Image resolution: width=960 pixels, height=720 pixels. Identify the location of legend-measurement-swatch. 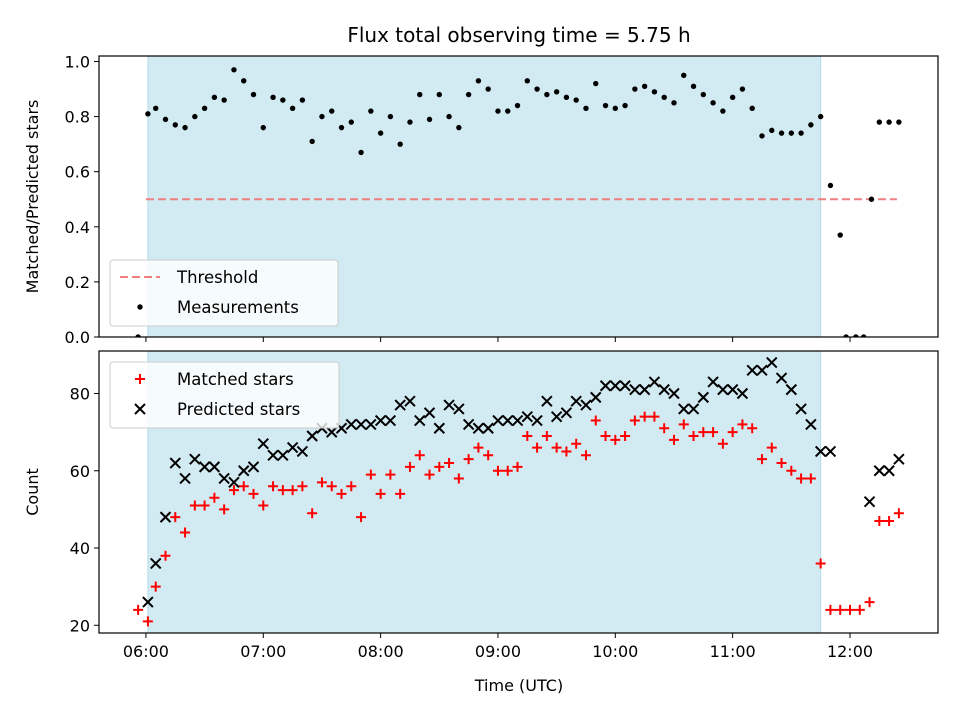
(140, 307).